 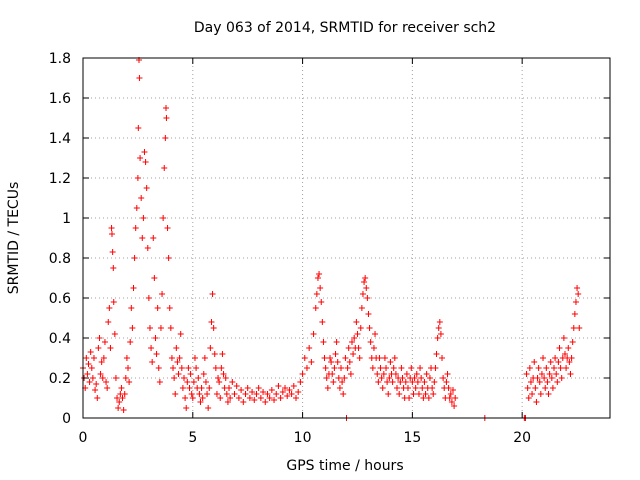 I want to click on x-tick-label: 20, so click(x=522, y=438).